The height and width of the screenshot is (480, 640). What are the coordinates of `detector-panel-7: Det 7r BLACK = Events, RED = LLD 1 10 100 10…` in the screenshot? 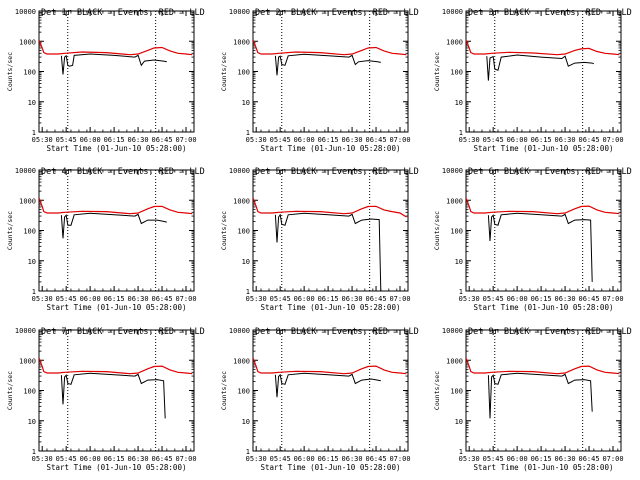 It's located at (105, 399).